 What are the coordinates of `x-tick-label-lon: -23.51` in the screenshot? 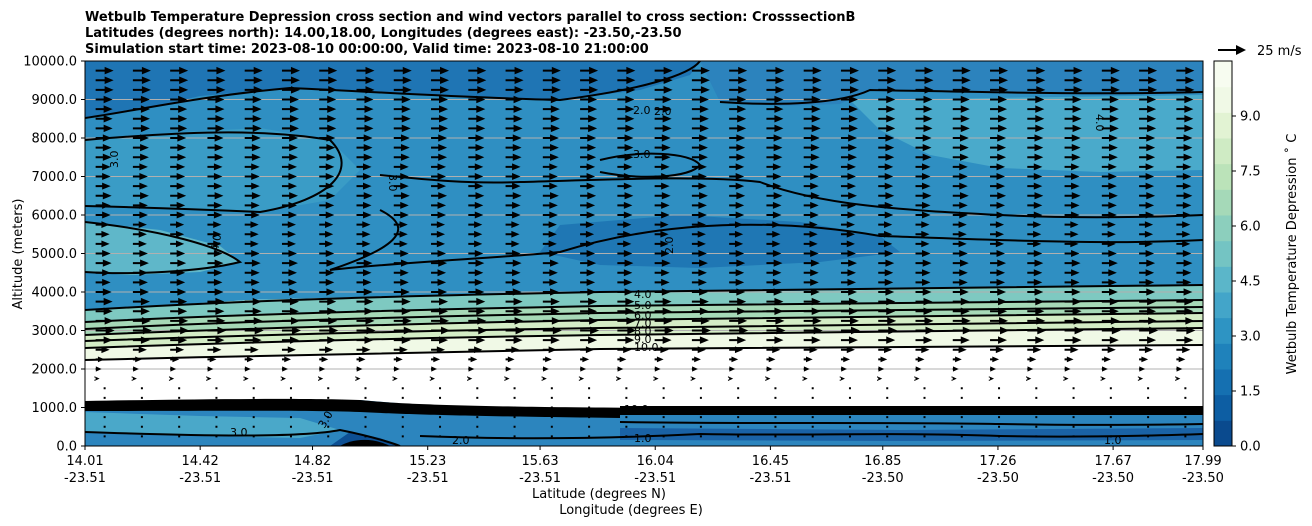 It's located at (313, 478).